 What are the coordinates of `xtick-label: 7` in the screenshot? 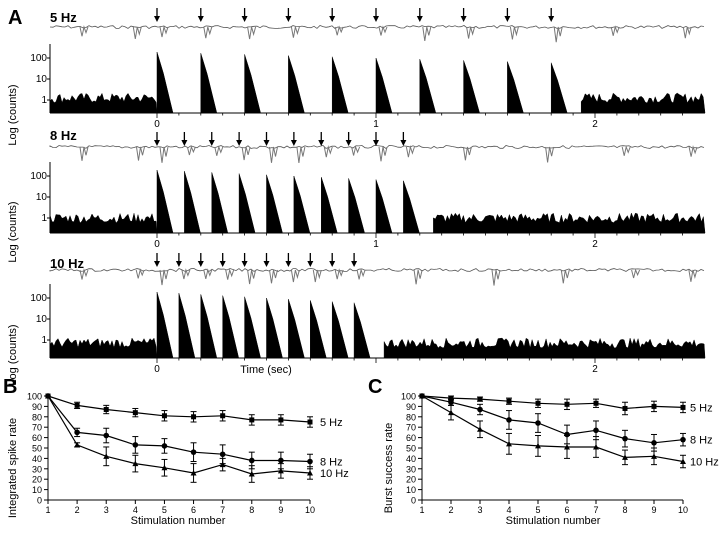 It's located at (222, 510).